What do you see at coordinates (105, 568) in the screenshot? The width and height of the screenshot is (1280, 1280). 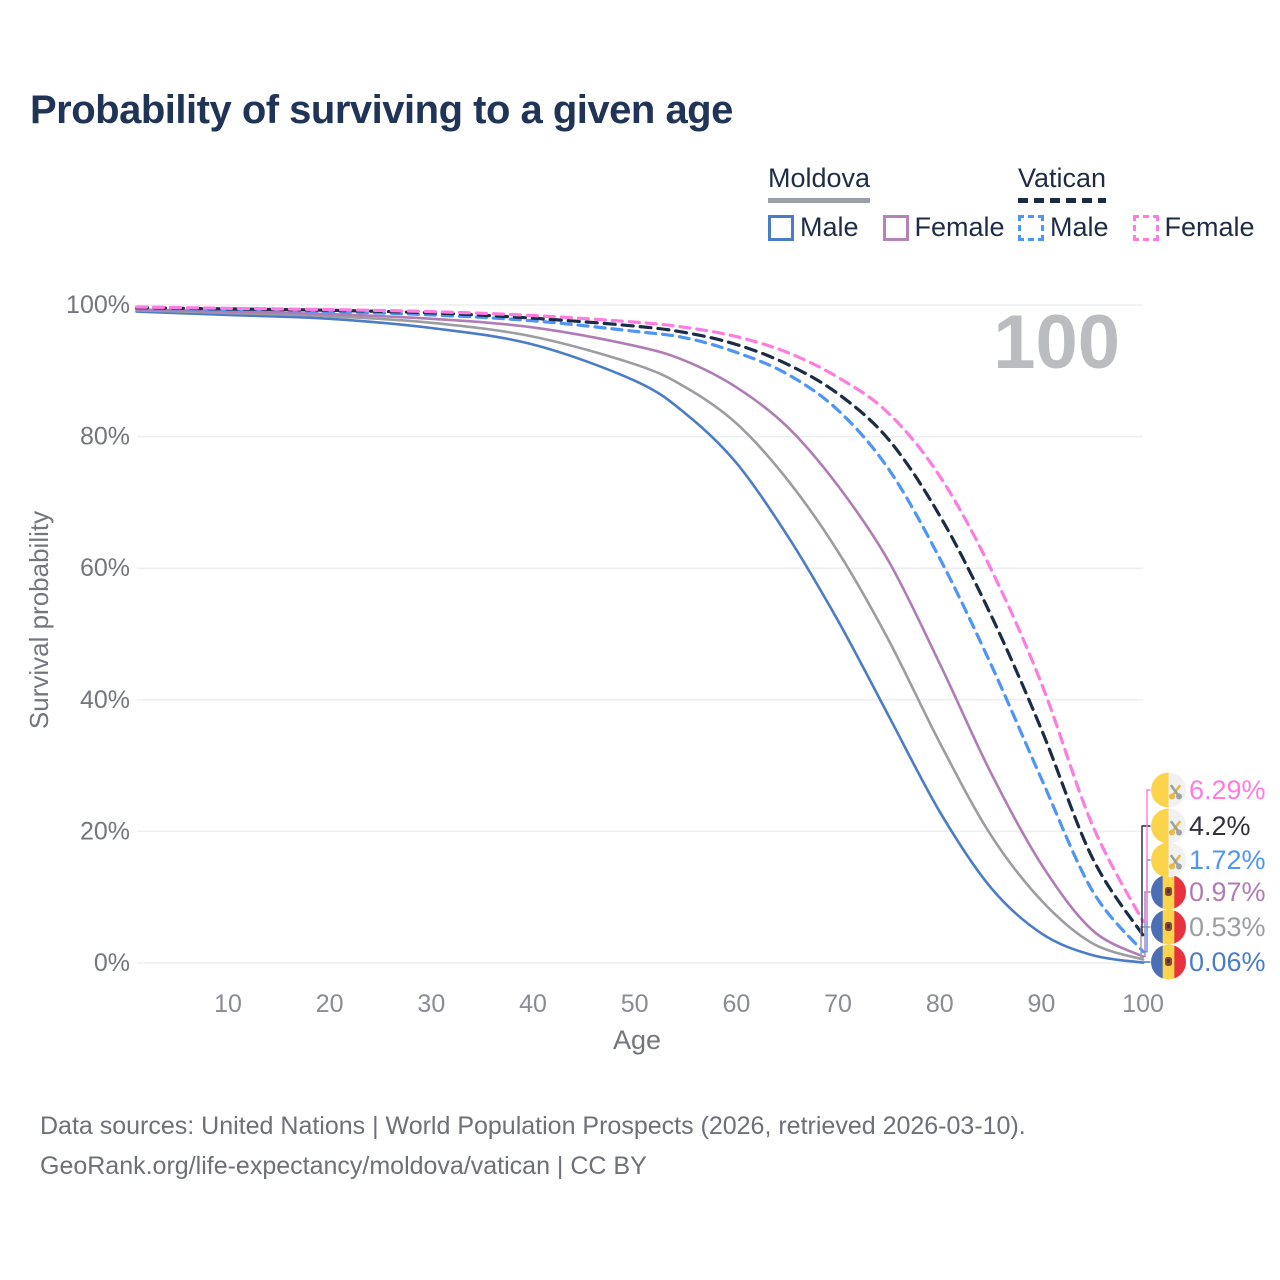 I see `y-tick-label: 60%` at bounding box center [105, 568].